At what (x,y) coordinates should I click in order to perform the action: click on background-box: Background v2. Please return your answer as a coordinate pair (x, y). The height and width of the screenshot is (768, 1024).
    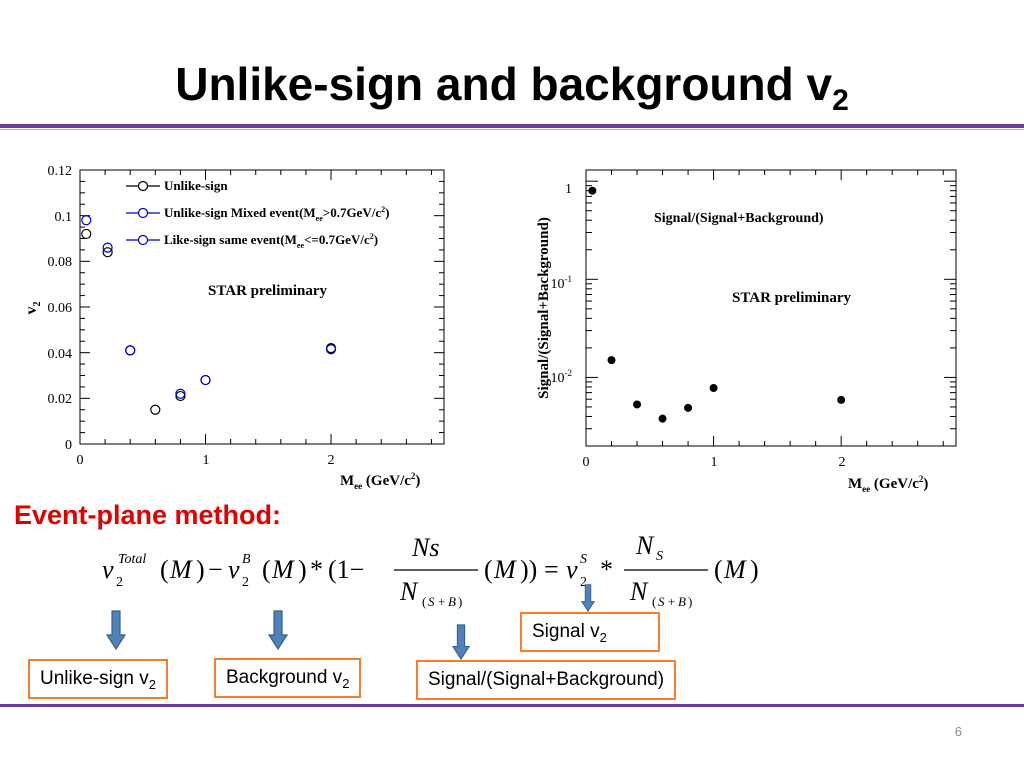
    Looking at the image, I should click on (288, 678).